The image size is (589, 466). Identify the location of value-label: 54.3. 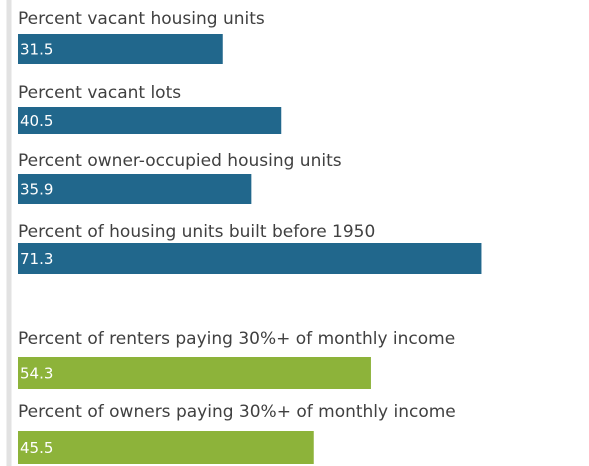
(36, 374).